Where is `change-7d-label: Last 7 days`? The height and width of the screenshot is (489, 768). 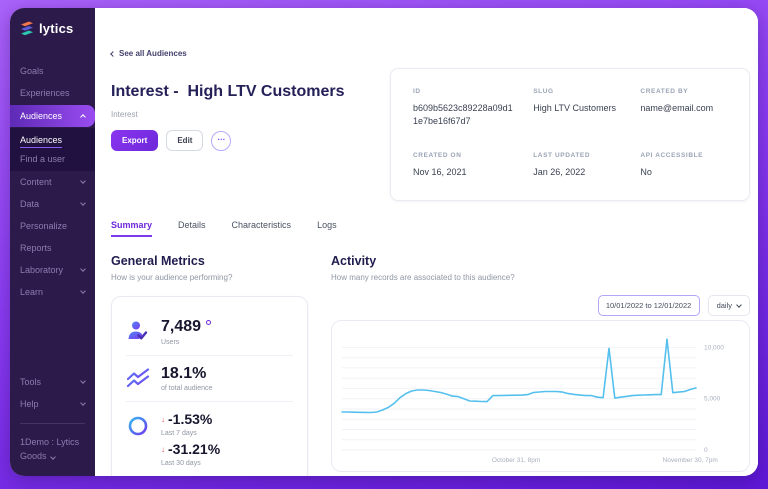
change-7d-label: Last 7 days is located at coordinates (179, 434).